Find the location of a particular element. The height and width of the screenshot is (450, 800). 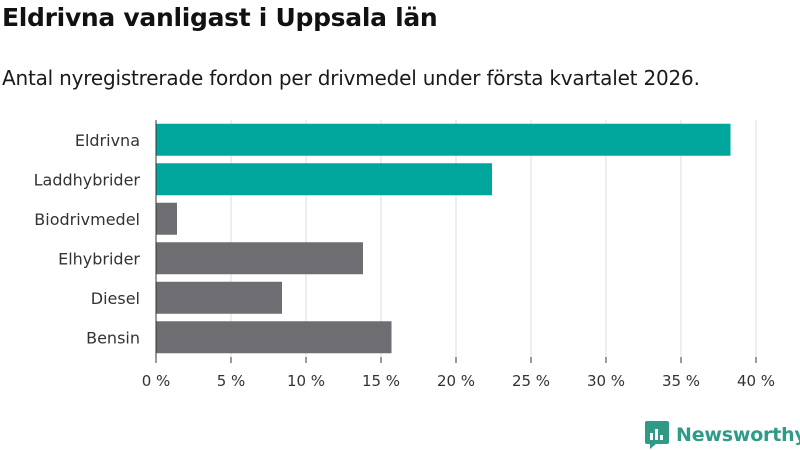

x-tick-label: 40 % is located at coordinates (756, 381).